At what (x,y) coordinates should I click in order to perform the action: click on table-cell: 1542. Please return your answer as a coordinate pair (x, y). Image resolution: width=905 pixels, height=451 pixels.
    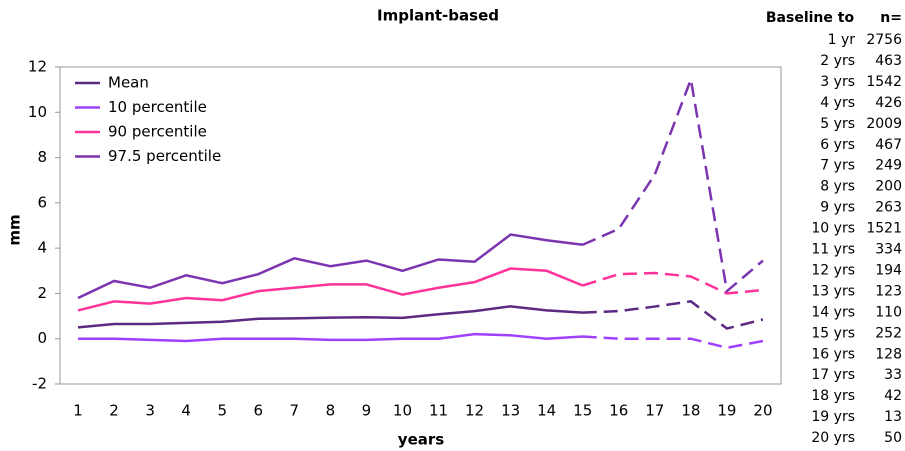
    Looking at the image, I should click on (884, 82).